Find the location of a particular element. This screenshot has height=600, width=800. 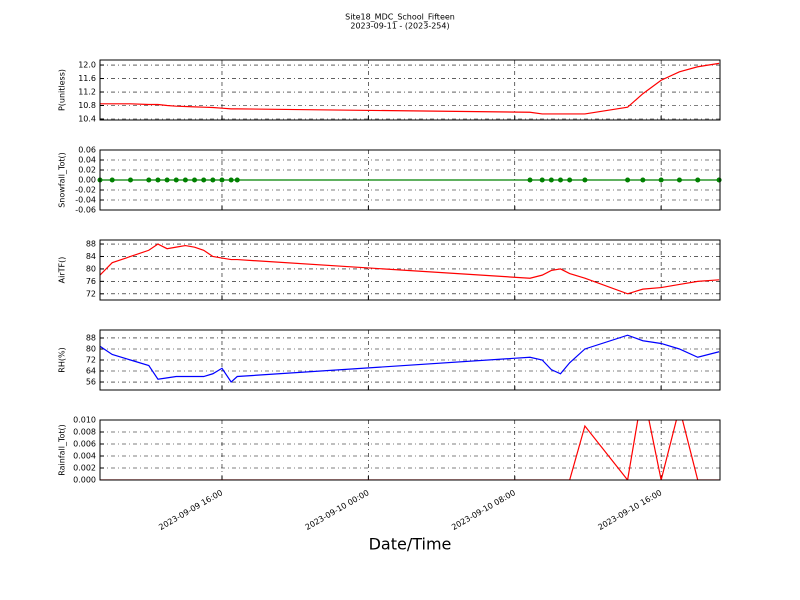

y-tick-label: 0.004 is located at coordinates (84, 456).